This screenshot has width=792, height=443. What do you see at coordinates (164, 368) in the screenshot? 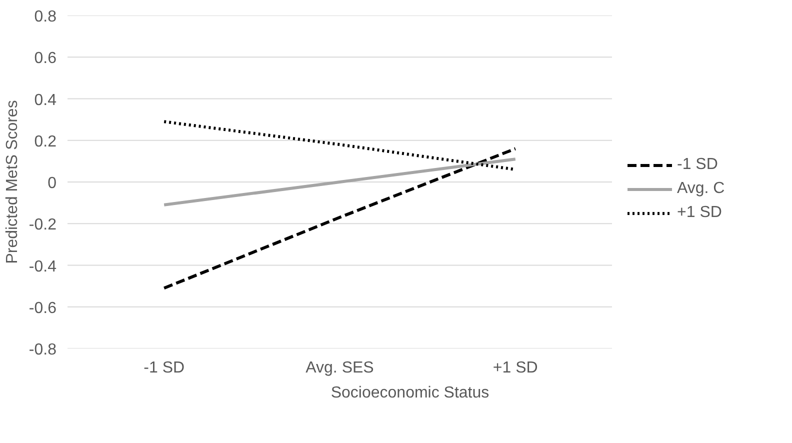
I see `x-tick-label: -1 SD` at bounding box center [164, 368].